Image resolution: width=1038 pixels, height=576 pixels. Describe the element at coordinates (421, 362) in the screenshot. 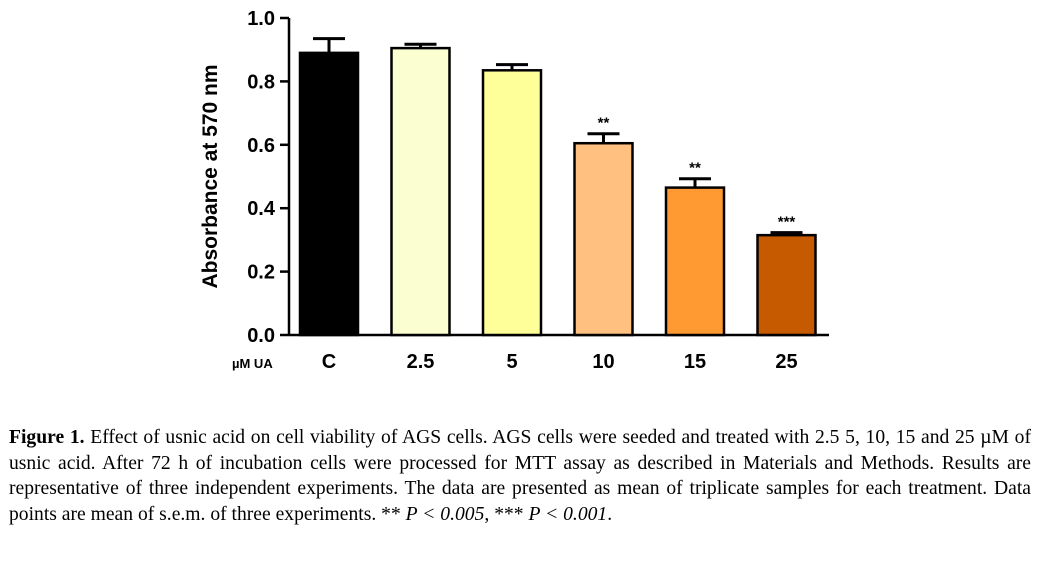

I see `x-tick-label: 2.5` at that location.